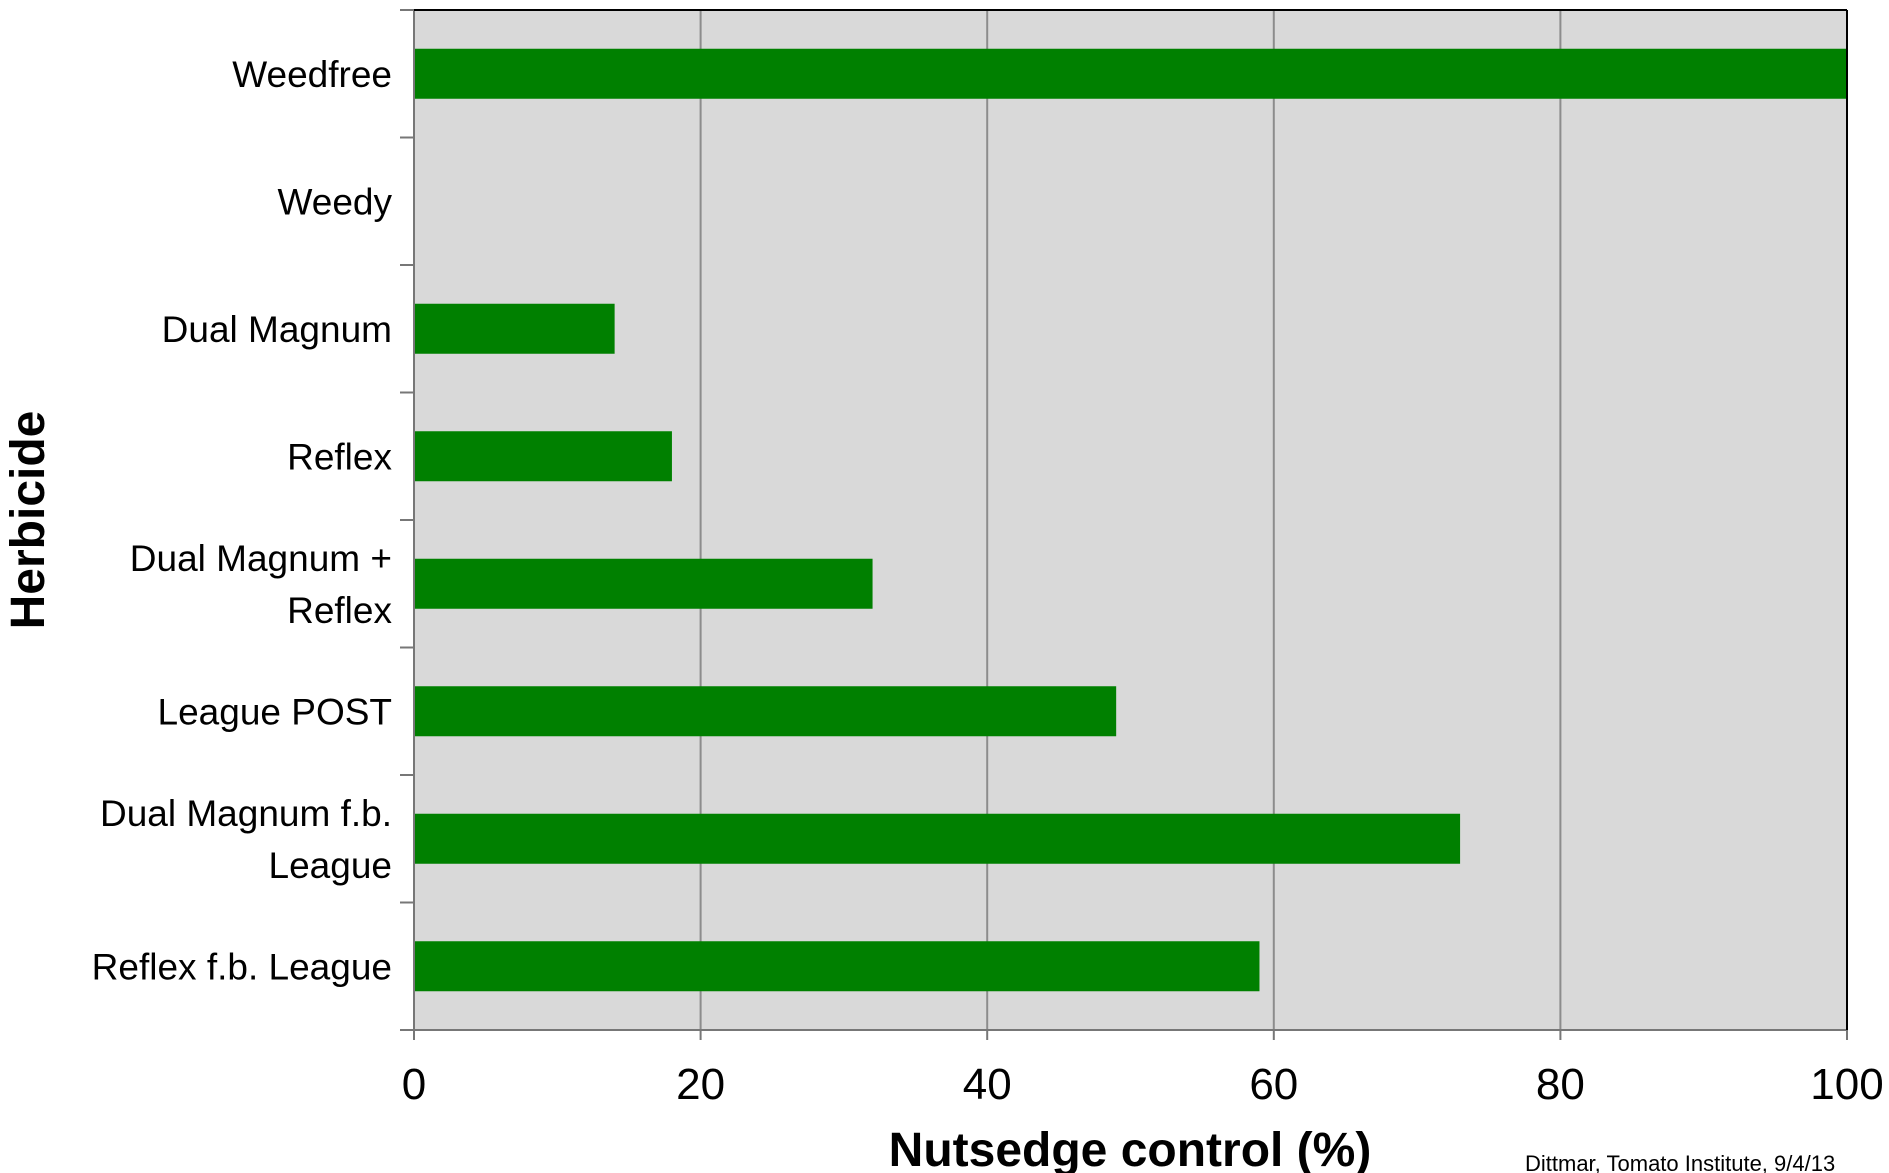 The image size is (1889, 1173). I want to click on category-label: Reflex f.b. League, so click(242, 966).